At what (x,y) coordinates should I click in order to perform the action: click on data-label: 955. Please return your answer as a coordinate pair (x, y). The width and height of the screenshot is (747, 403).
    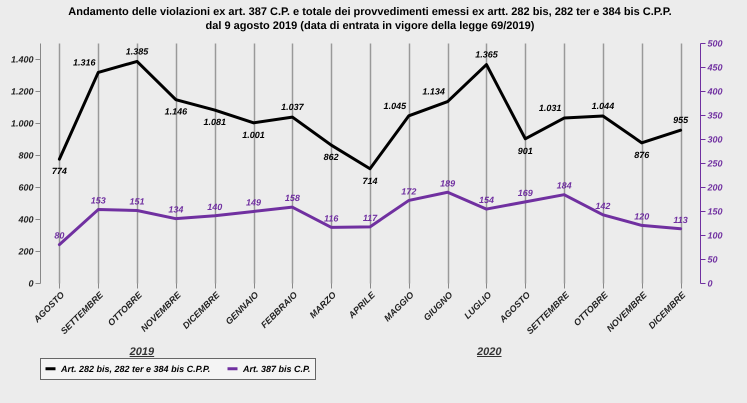
    Looking at the image, I should click on (681, 120).